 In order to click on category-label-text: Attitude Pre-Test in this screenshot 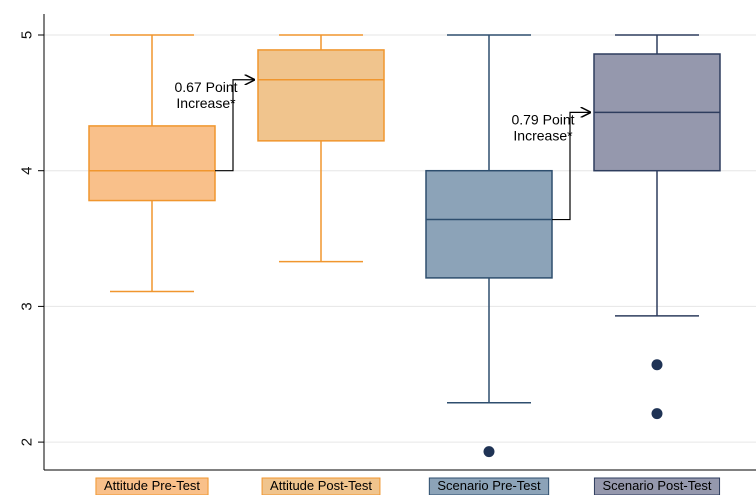, I will do `click(152, 485)`.